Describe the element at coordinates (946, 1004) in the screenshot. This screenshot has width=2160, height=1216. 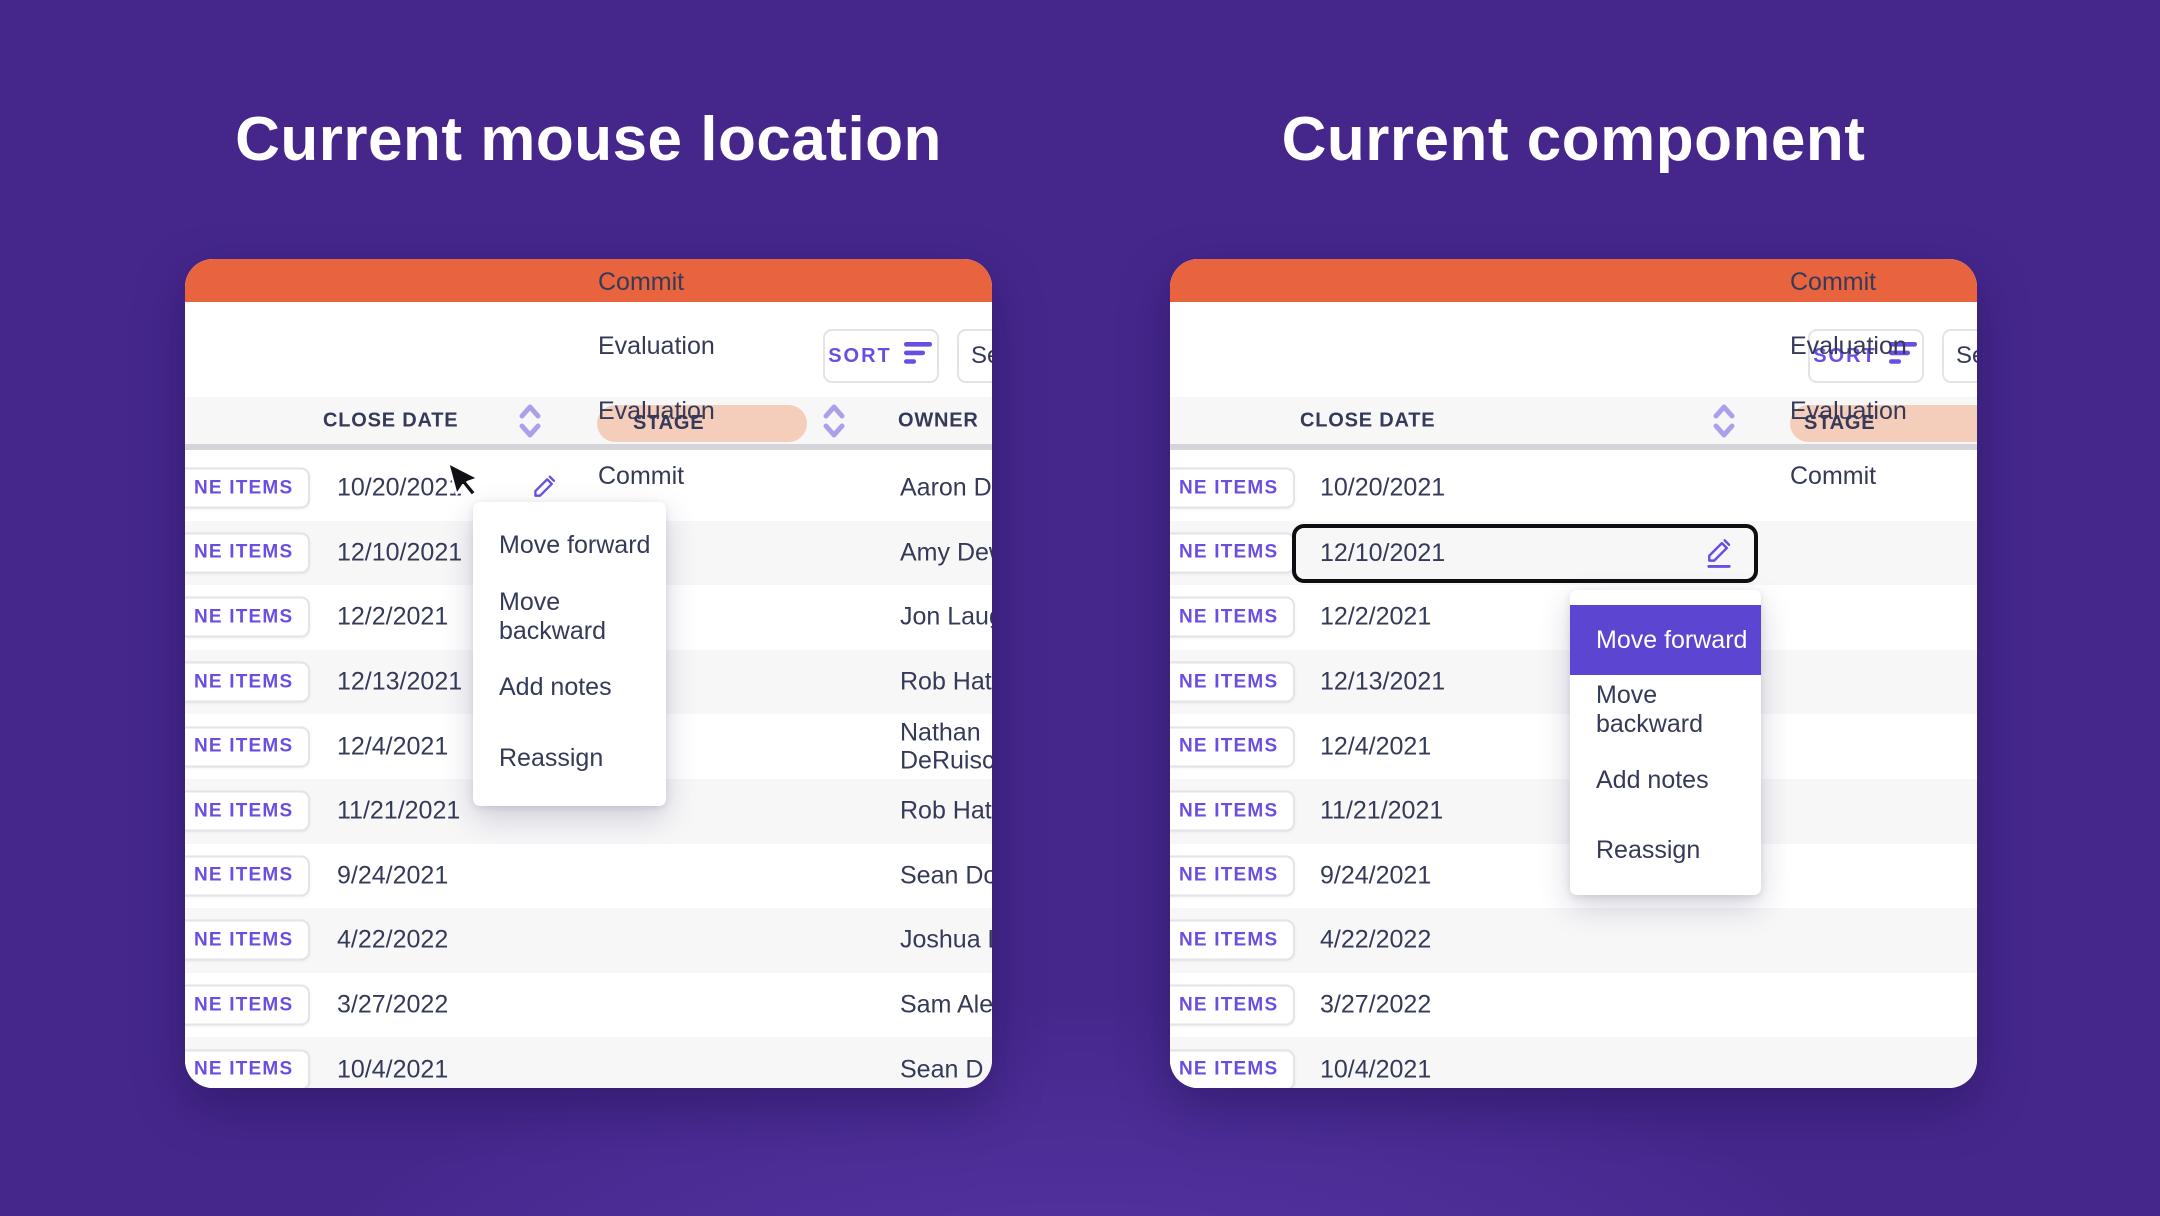
I see `owner-cell: Sam Alex` at that location.